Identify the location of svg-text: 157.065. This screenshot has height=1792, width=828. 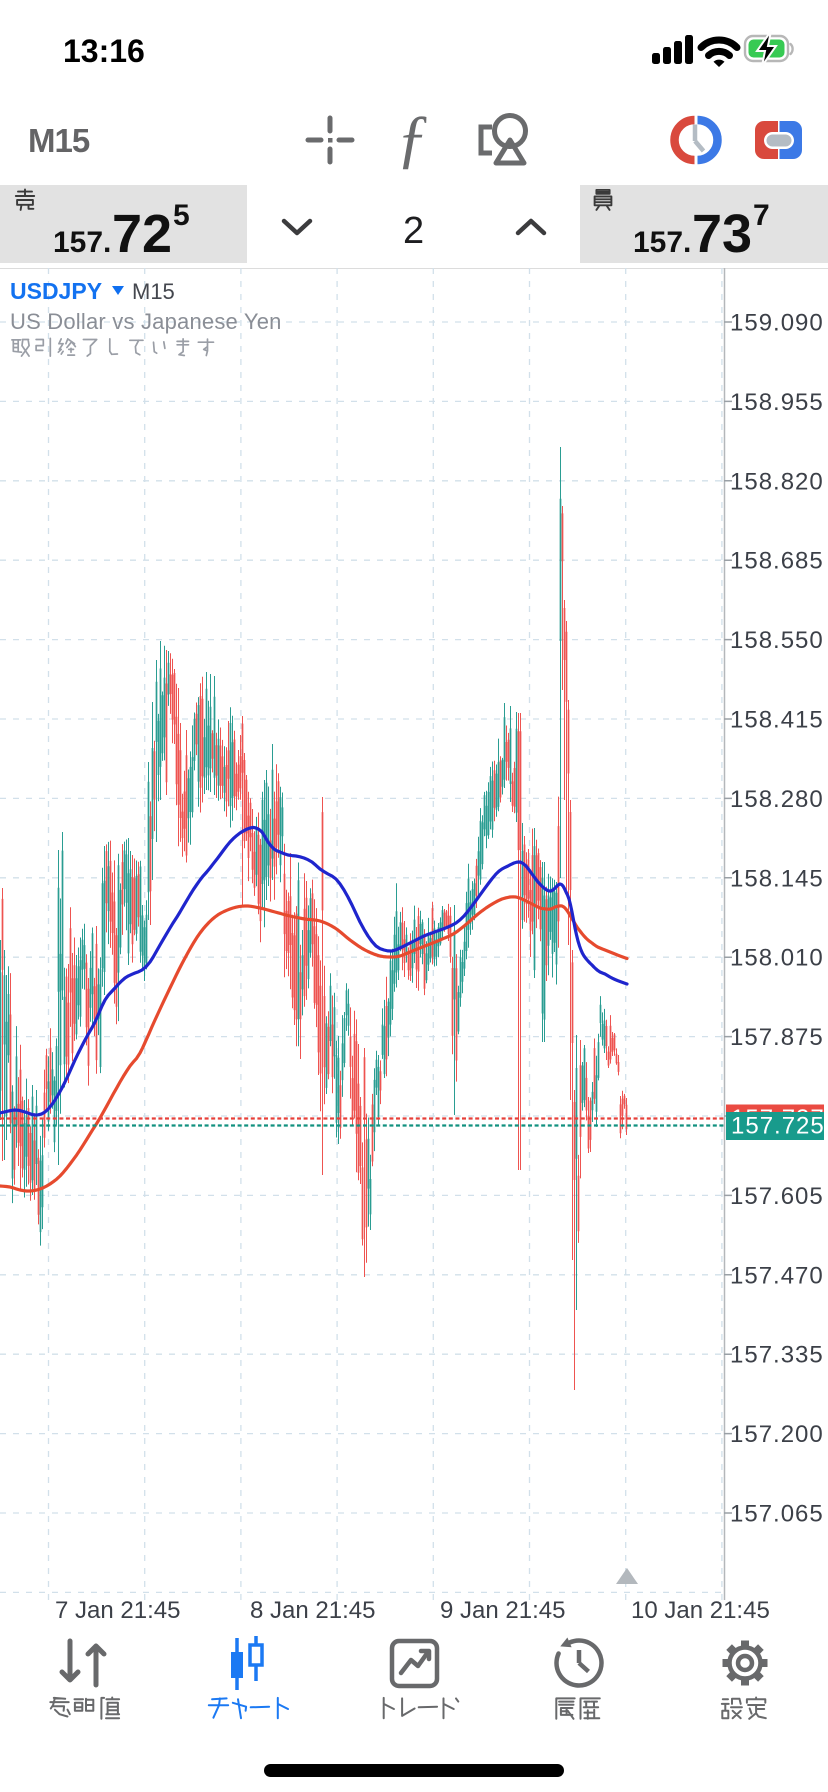
(777, 1514).